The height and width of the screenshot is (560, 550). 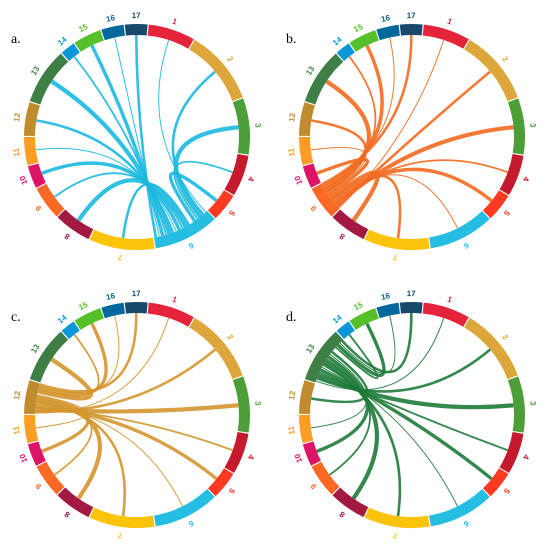 I want to click on panel-label: a., so click(x=16, y=39).